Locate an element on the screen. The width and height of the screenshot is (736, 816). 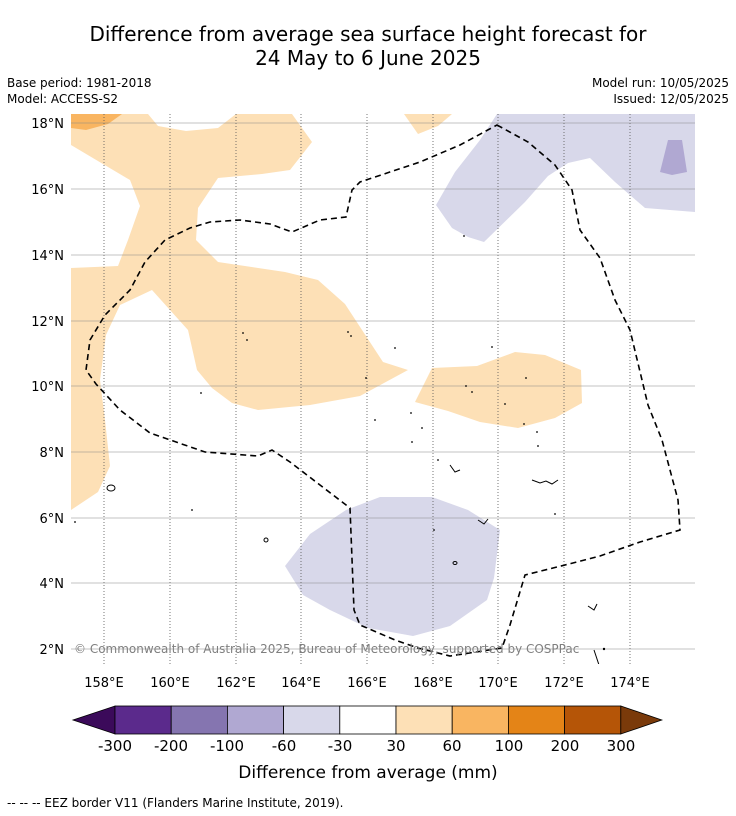
lon-tick: 174°E is located at coordinates (630, 683).